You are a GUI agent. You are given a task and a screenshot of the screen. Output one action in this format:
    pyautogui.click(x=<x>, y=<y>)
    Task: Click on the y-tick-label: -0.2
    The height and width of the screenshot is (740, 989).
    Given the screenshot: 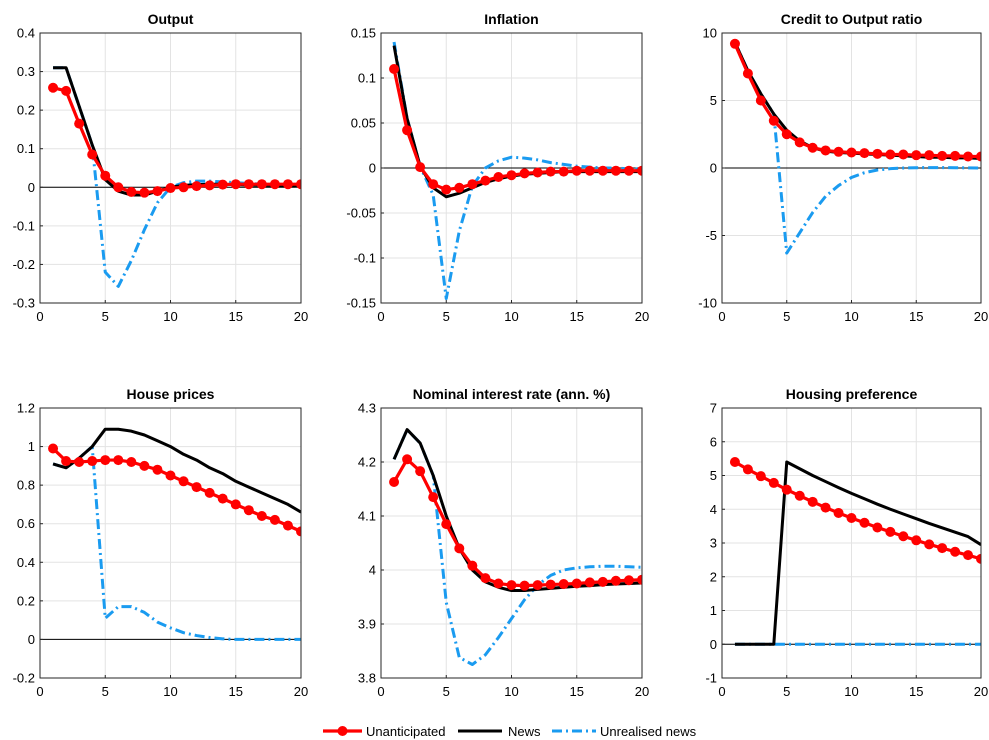 What is the action you would take?
    pyautogui.click(x=24, y=264)
    